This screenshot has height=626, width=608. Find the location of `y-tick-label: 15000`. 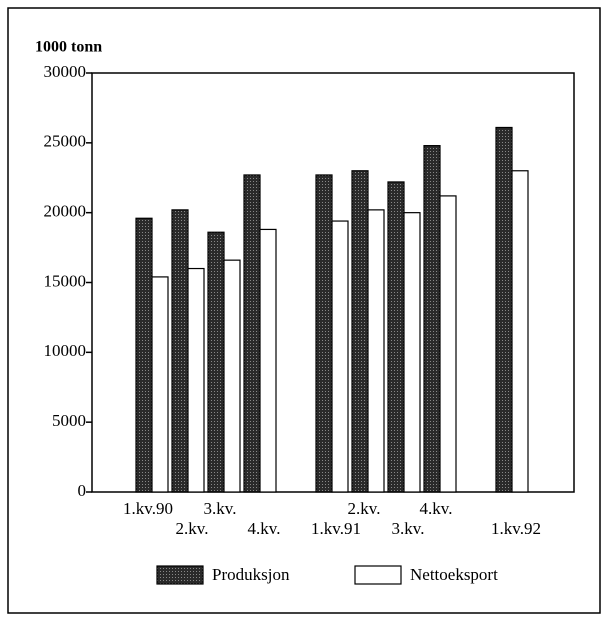

y-tick-label: 15000 is located at coordinates (65, 280).